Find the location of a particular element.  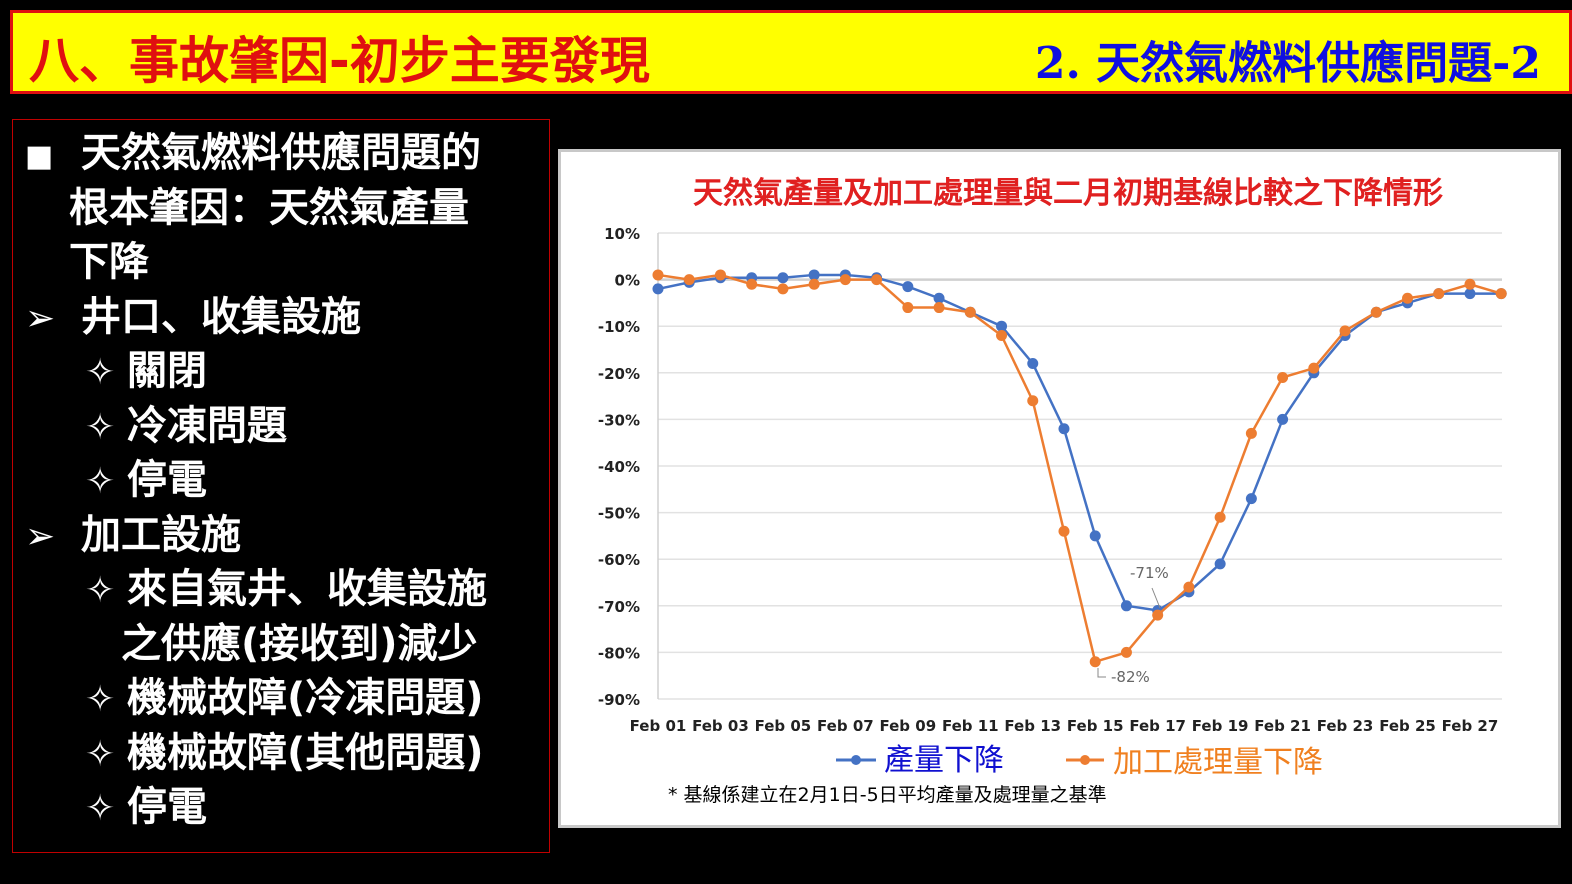

y-tick-label: -70% is located at coordinates (619, 607).